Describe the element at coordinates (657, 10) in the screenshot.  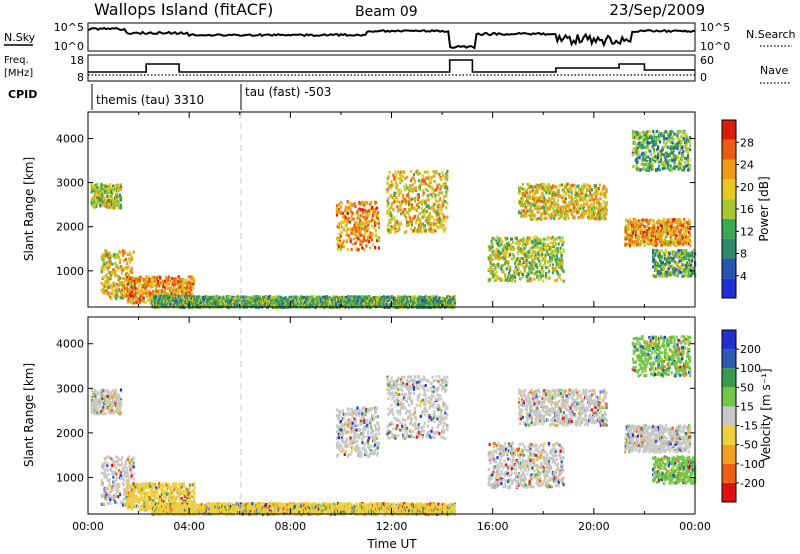
I see `date-label: 23/Sep/2009` at that location.